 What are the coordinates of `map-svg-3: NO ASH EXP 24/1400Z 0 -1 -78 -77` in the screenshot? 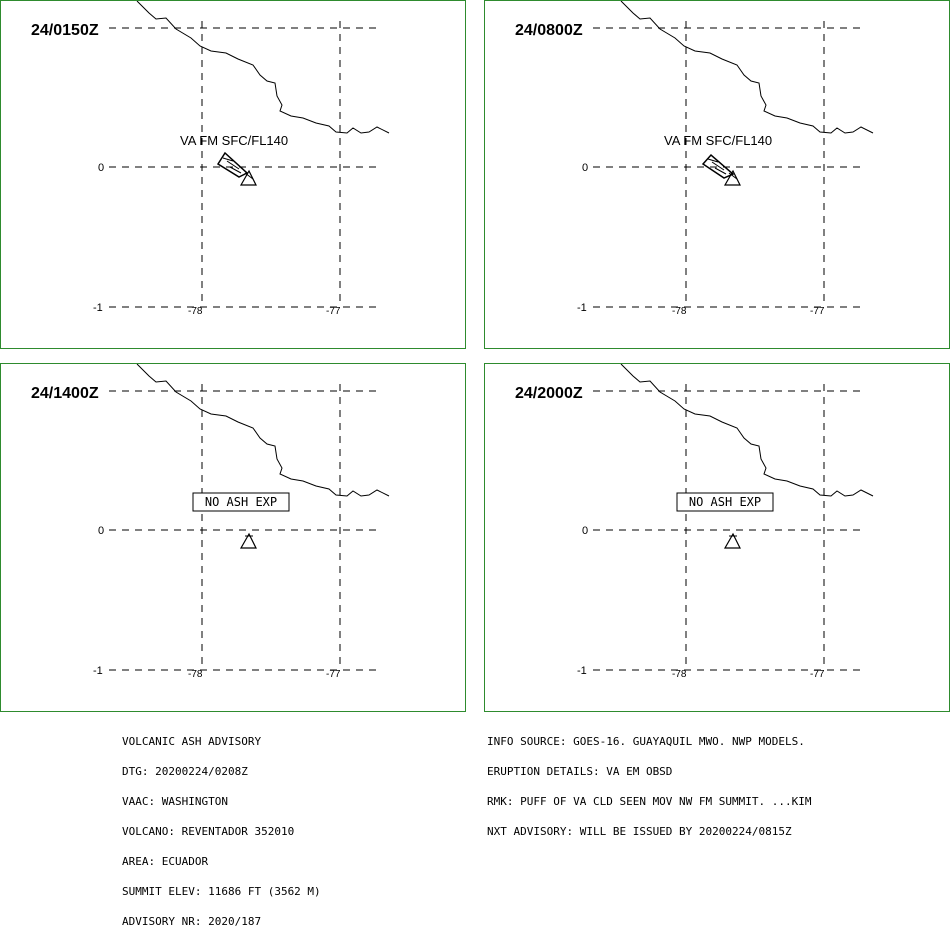 It's located at (210, 522).